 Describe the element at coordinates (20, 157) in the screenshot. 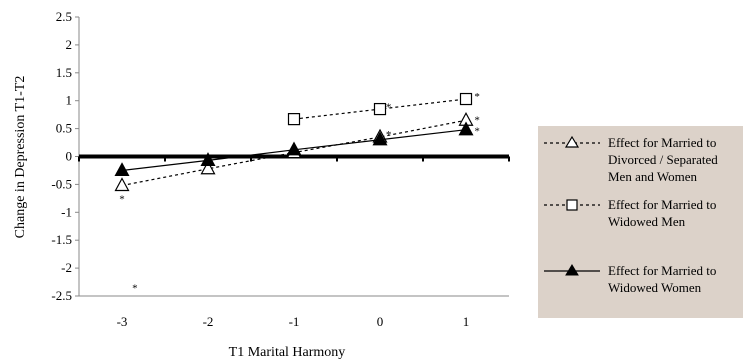

I see `y-axis-title: Change in Depression T1-T2` at that location.